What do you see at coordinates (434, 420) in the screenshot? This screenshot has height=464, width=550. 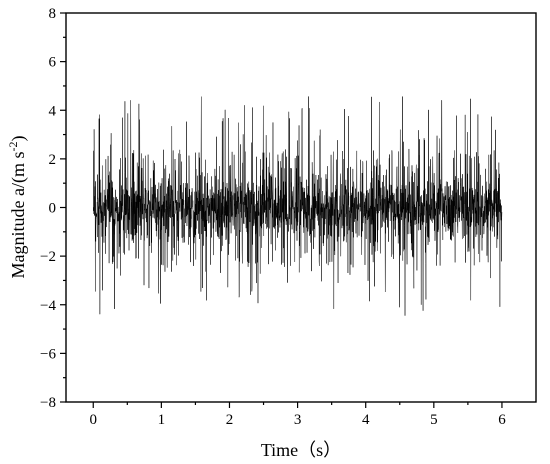 I see `x-tick-label: 5` at bounding box center [434, 420].